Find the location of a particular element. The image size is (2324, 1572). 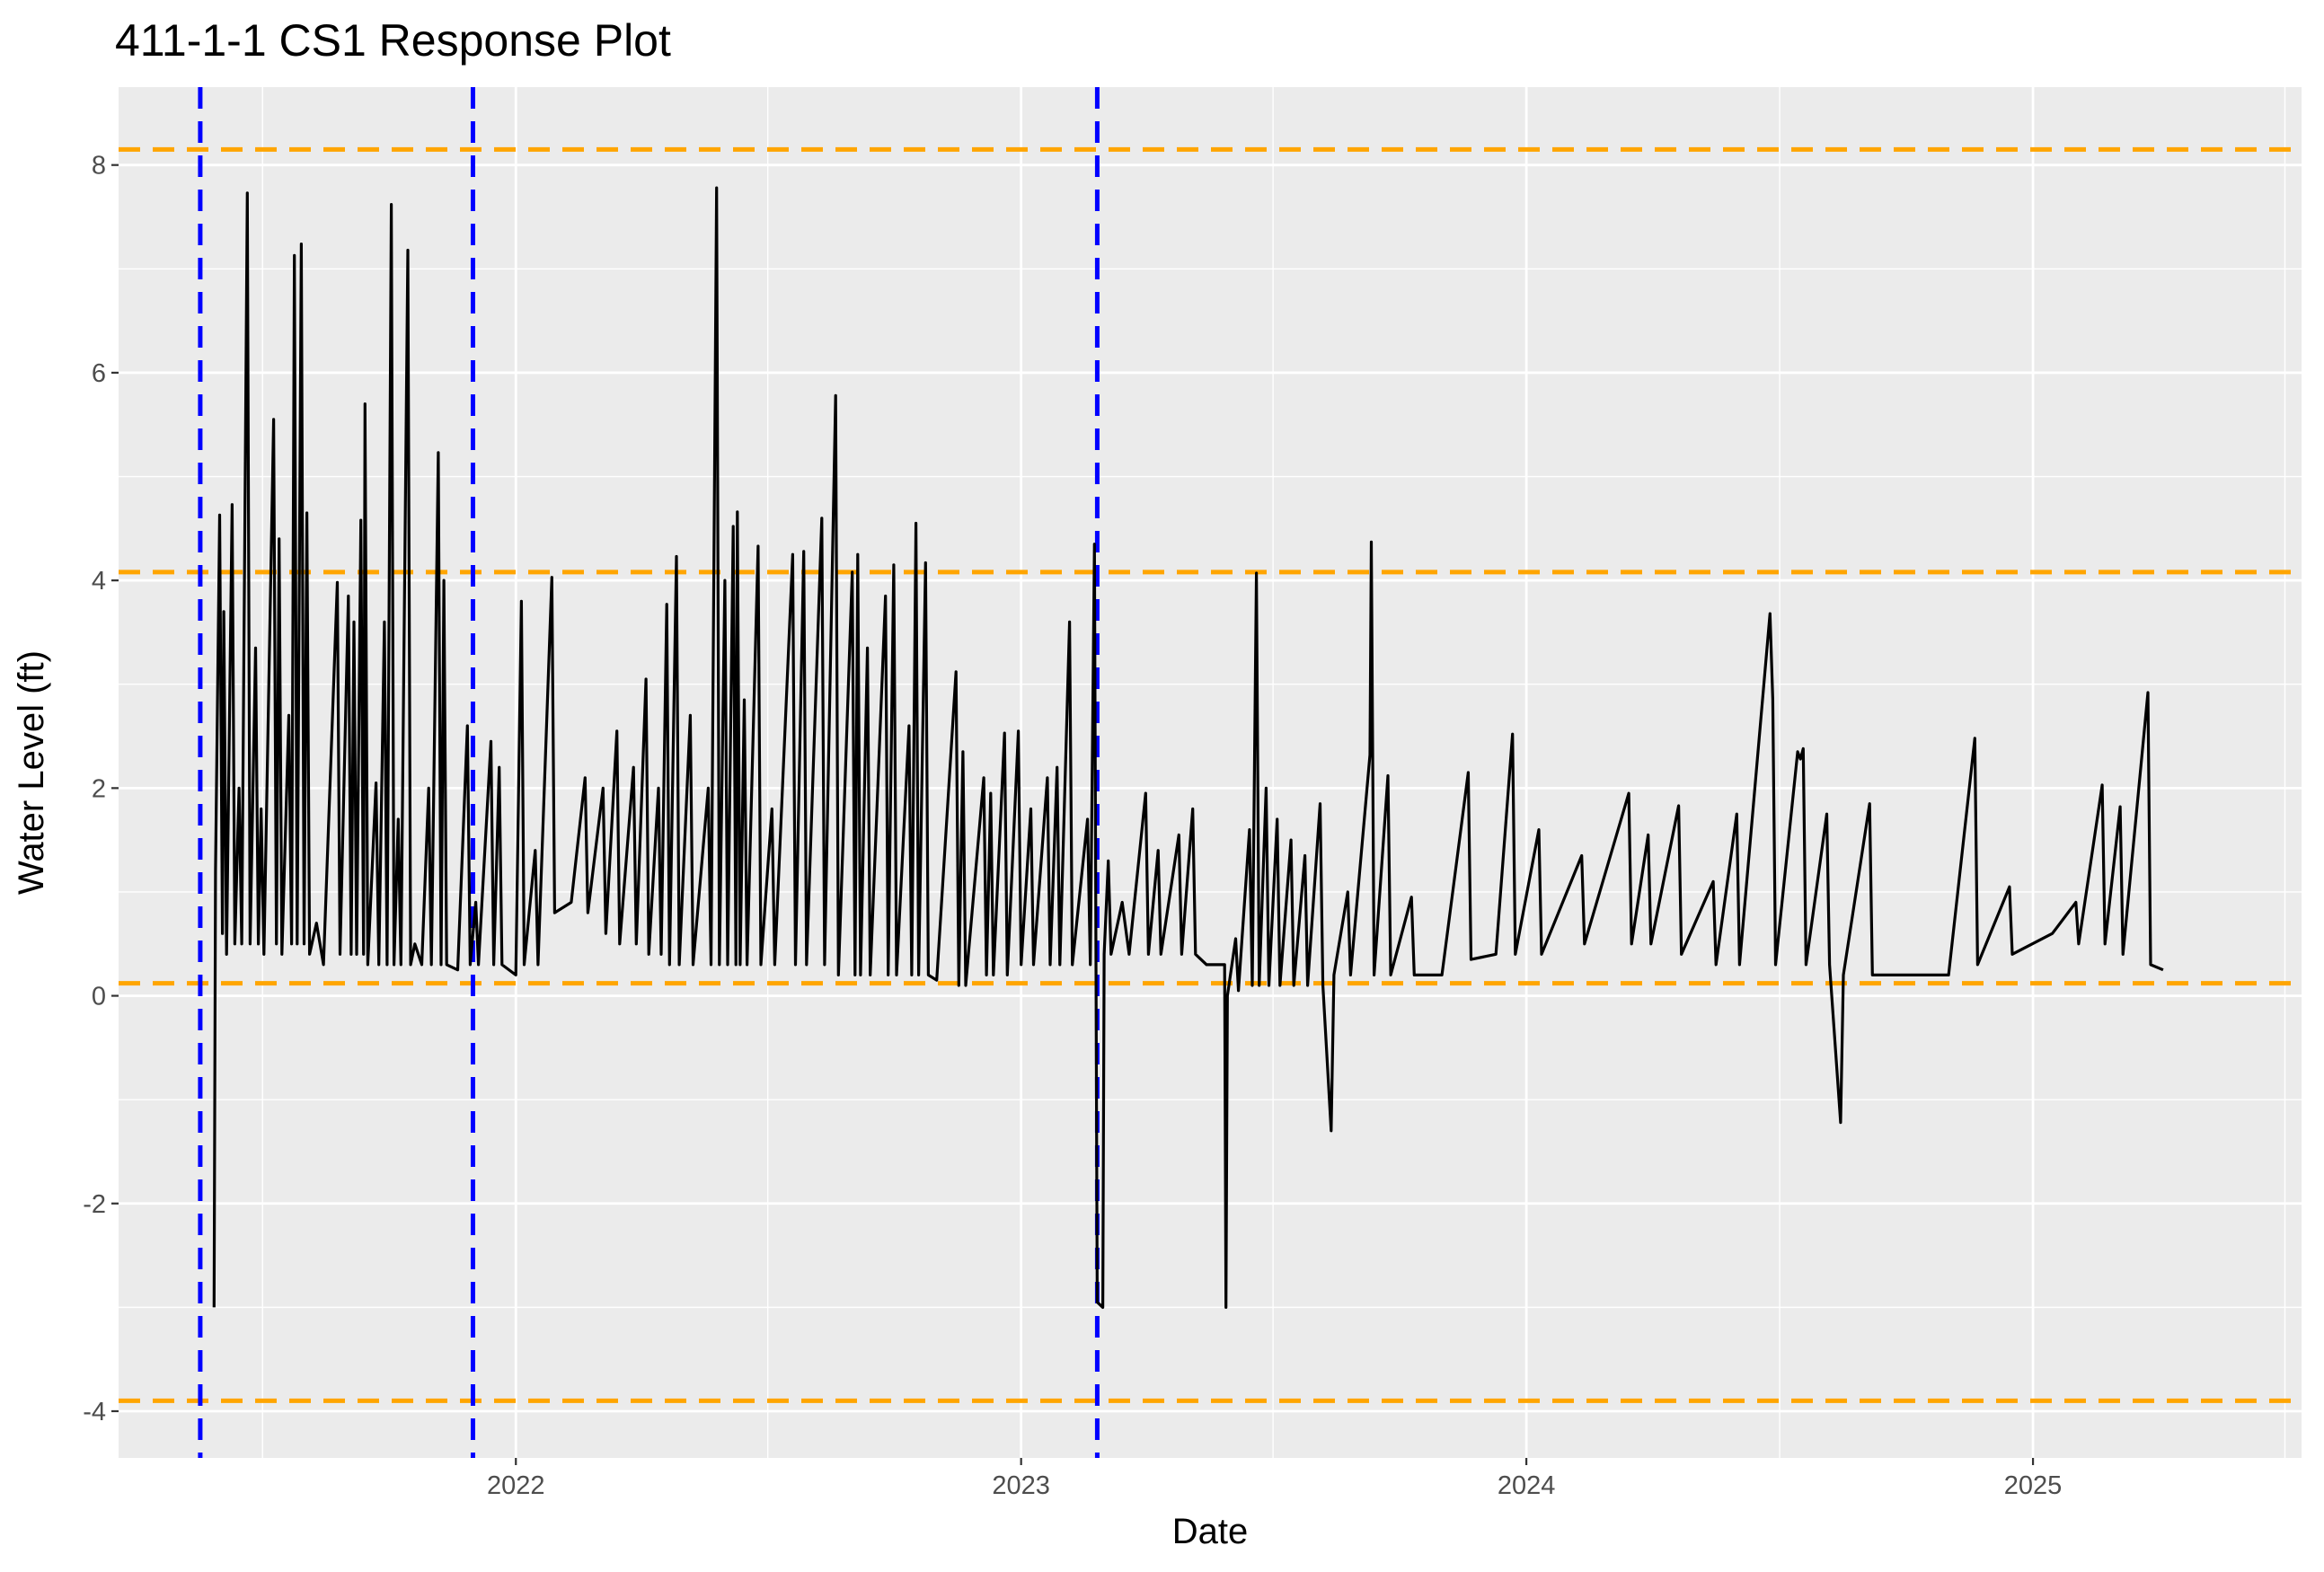

y-tick-label: -4 is located at coordinates (94, 1412).